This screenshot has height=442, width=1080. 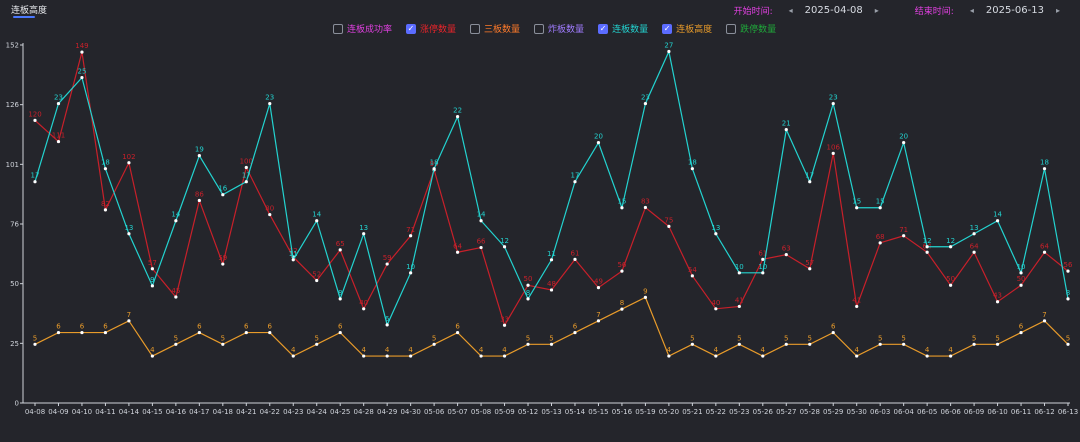 What do you see at coordinates (14, 284) in the screenshot?
I see `y-tick-label: 50` at bounding box center [14, 284].